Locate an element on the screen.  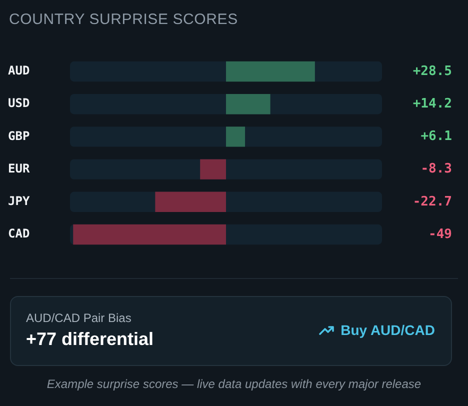
y-tick-label: EUR is located at coordinates (19, 168).